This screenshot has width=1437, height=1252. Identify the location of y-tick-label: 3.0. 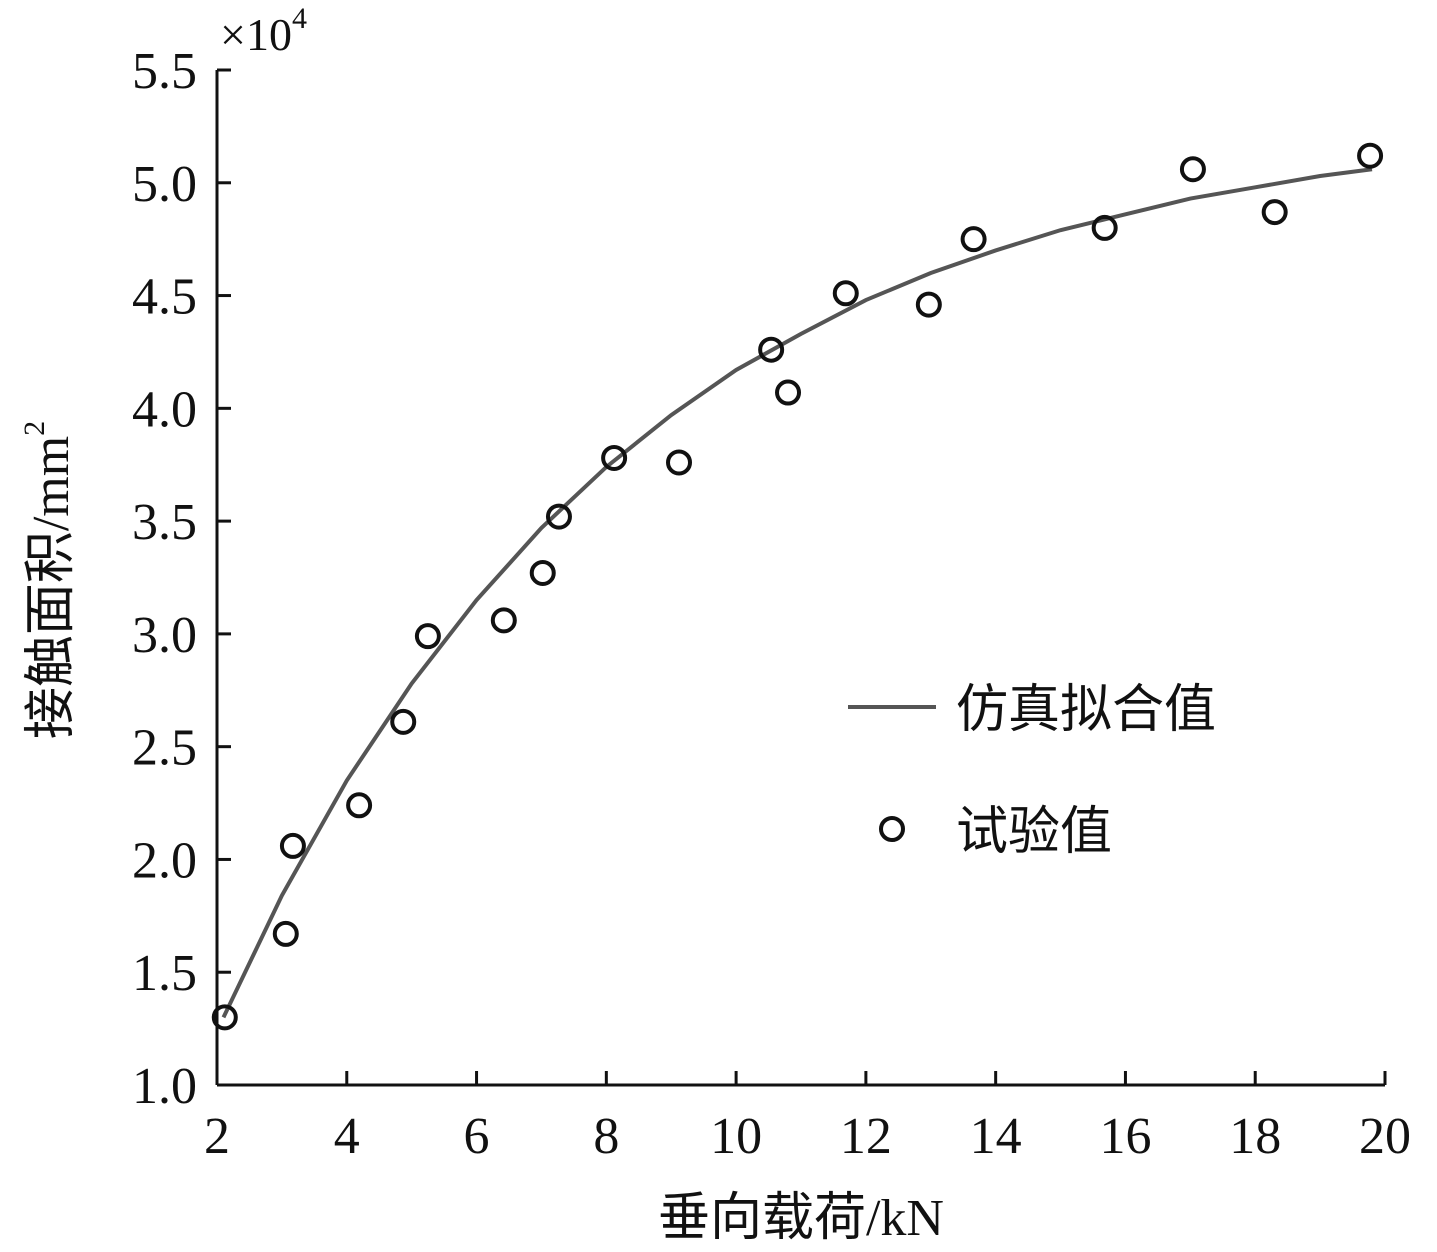
(164, 635).